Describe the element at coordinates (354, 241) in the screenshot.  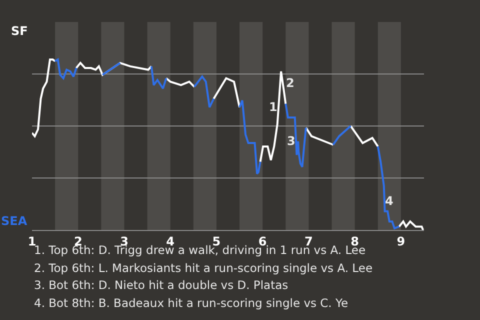
I see `x-tick-label: 8` at that location.